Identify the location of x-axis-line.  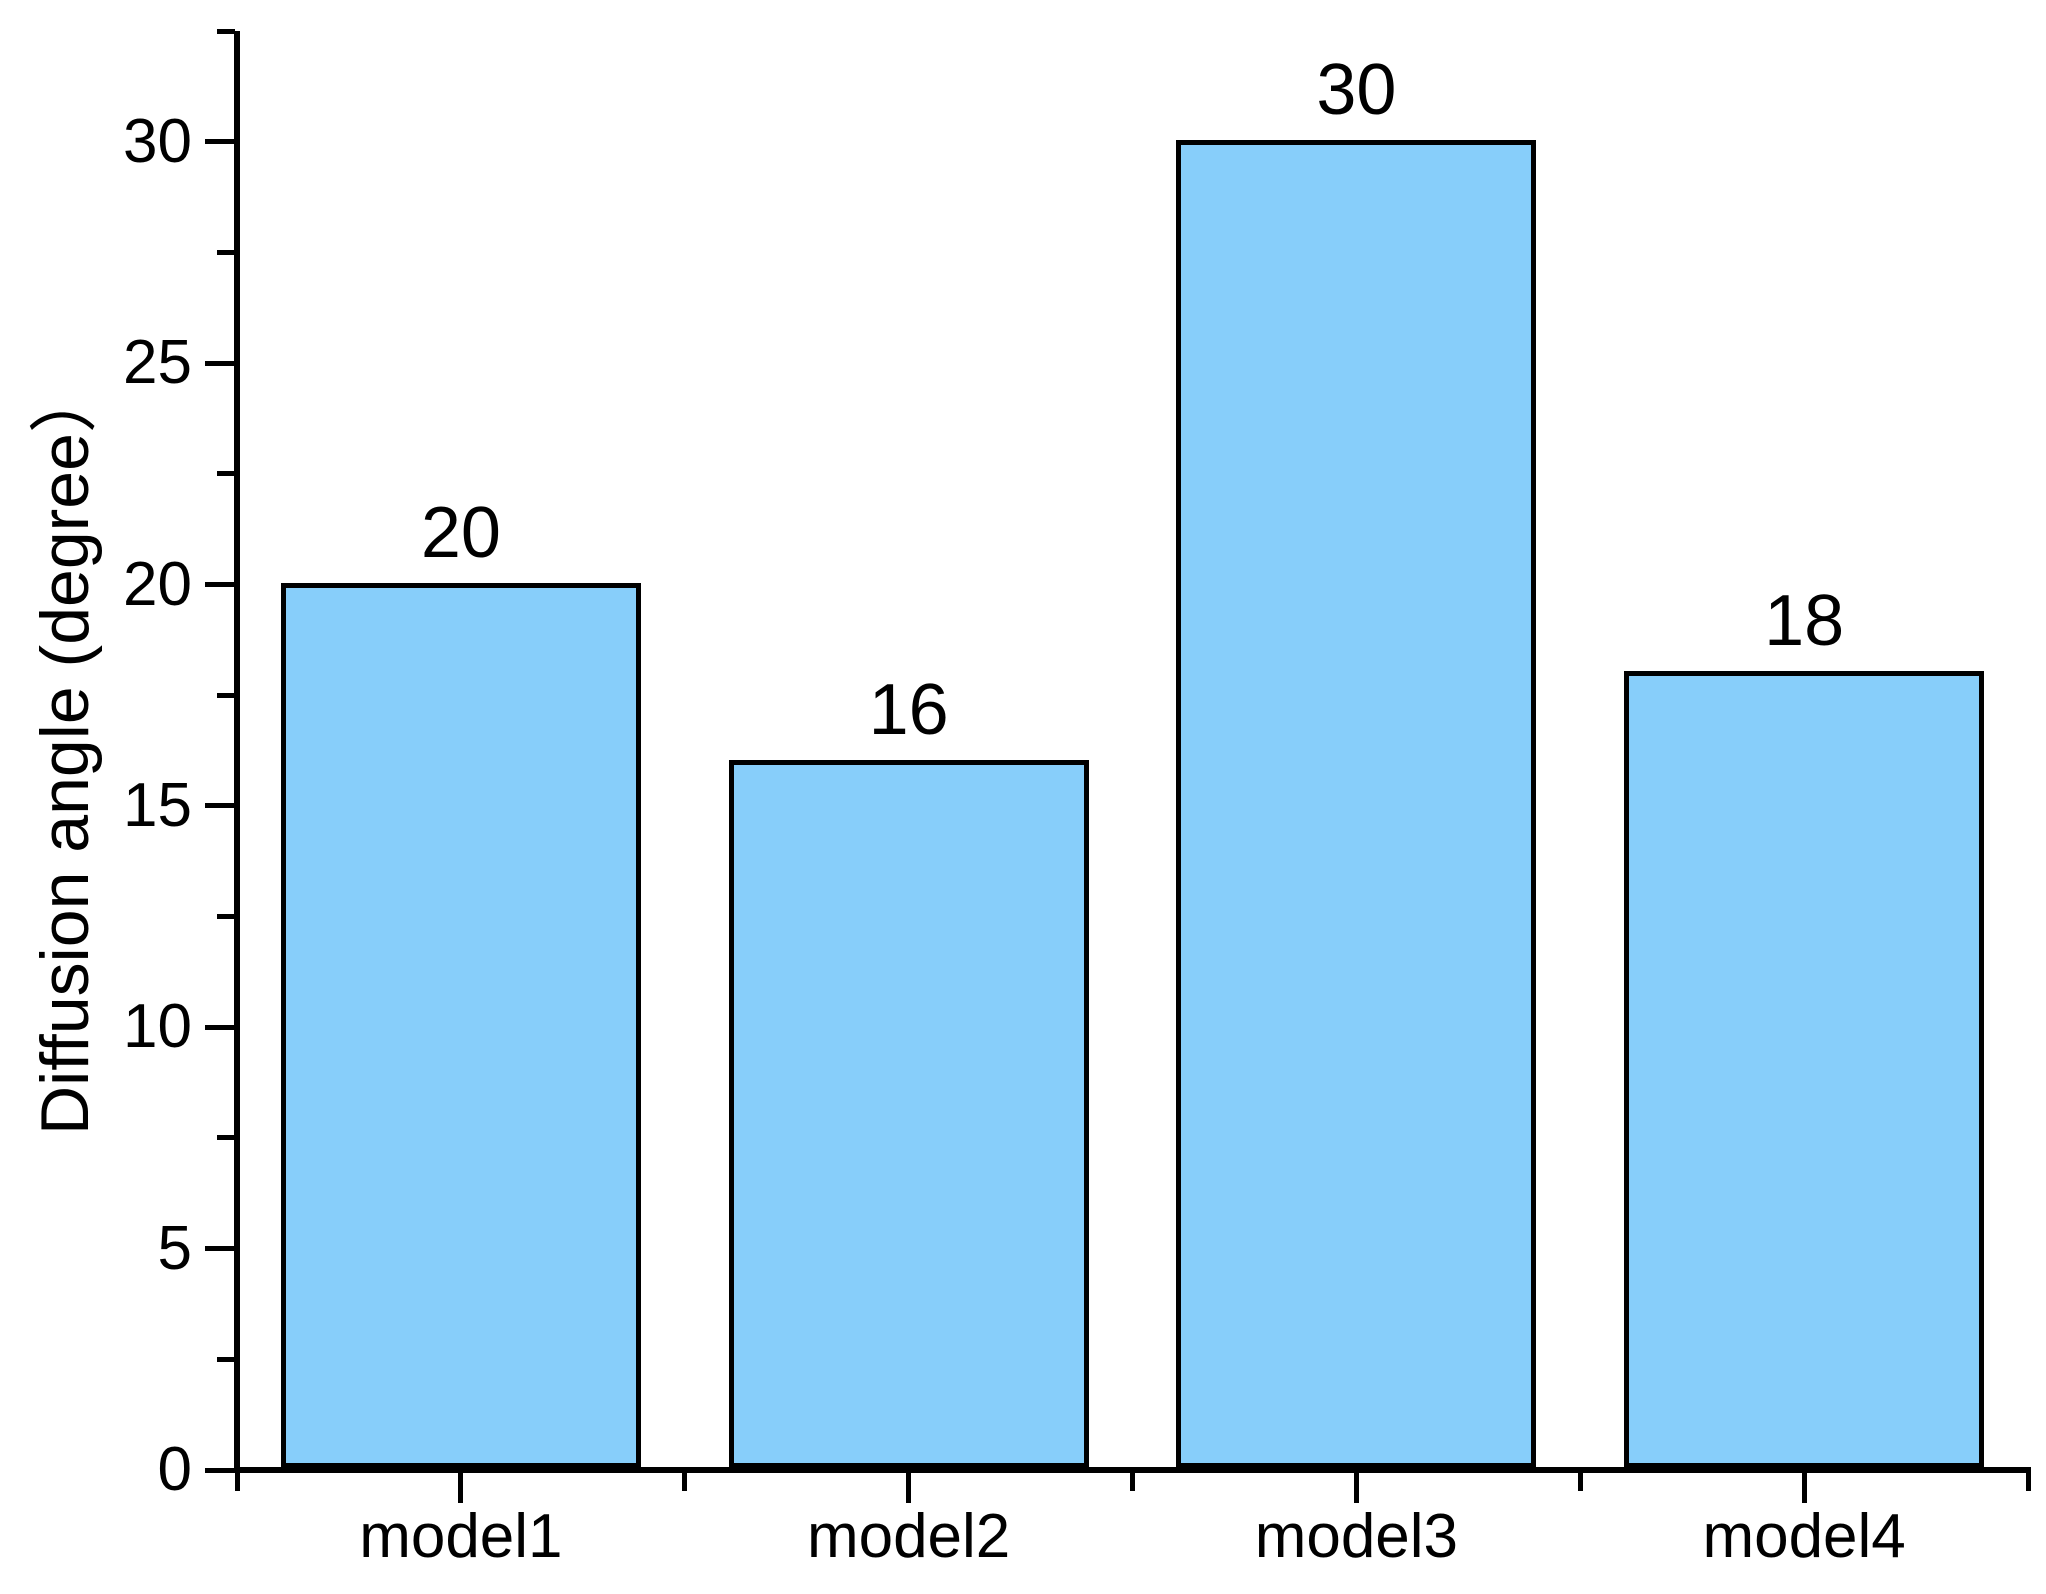
(1132, 1470).